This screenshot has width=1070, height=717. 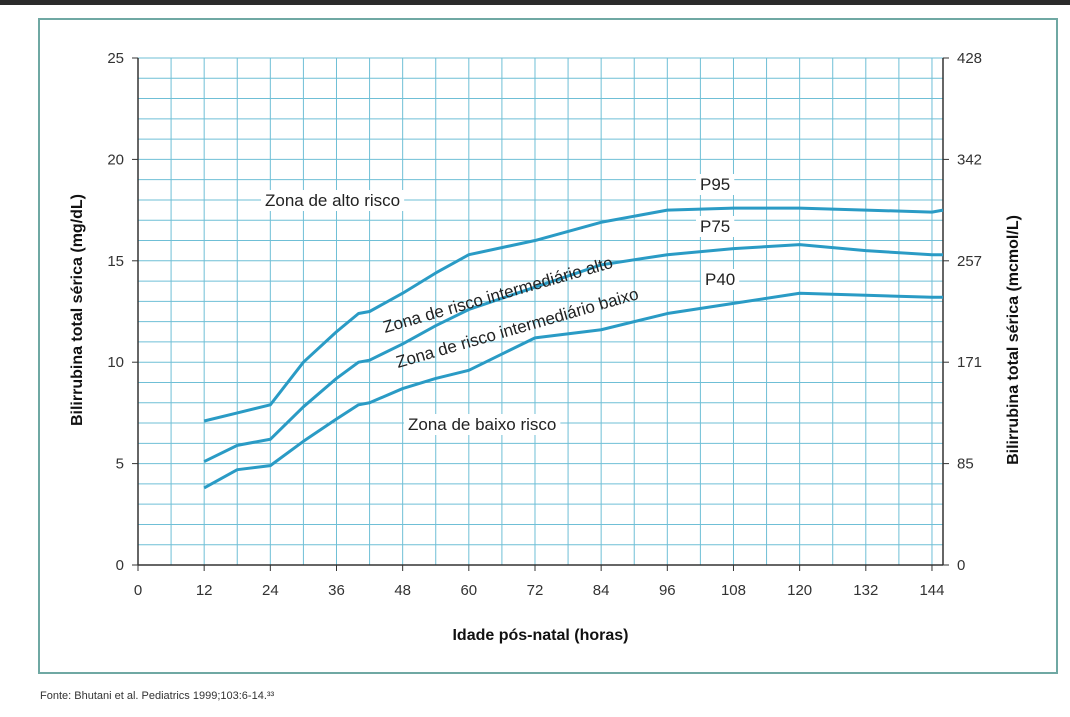 What do you see at coordinates (969, 362) in the screenshot?
I see `y-right-tick-label: 171` at bounding box center [969, 362].